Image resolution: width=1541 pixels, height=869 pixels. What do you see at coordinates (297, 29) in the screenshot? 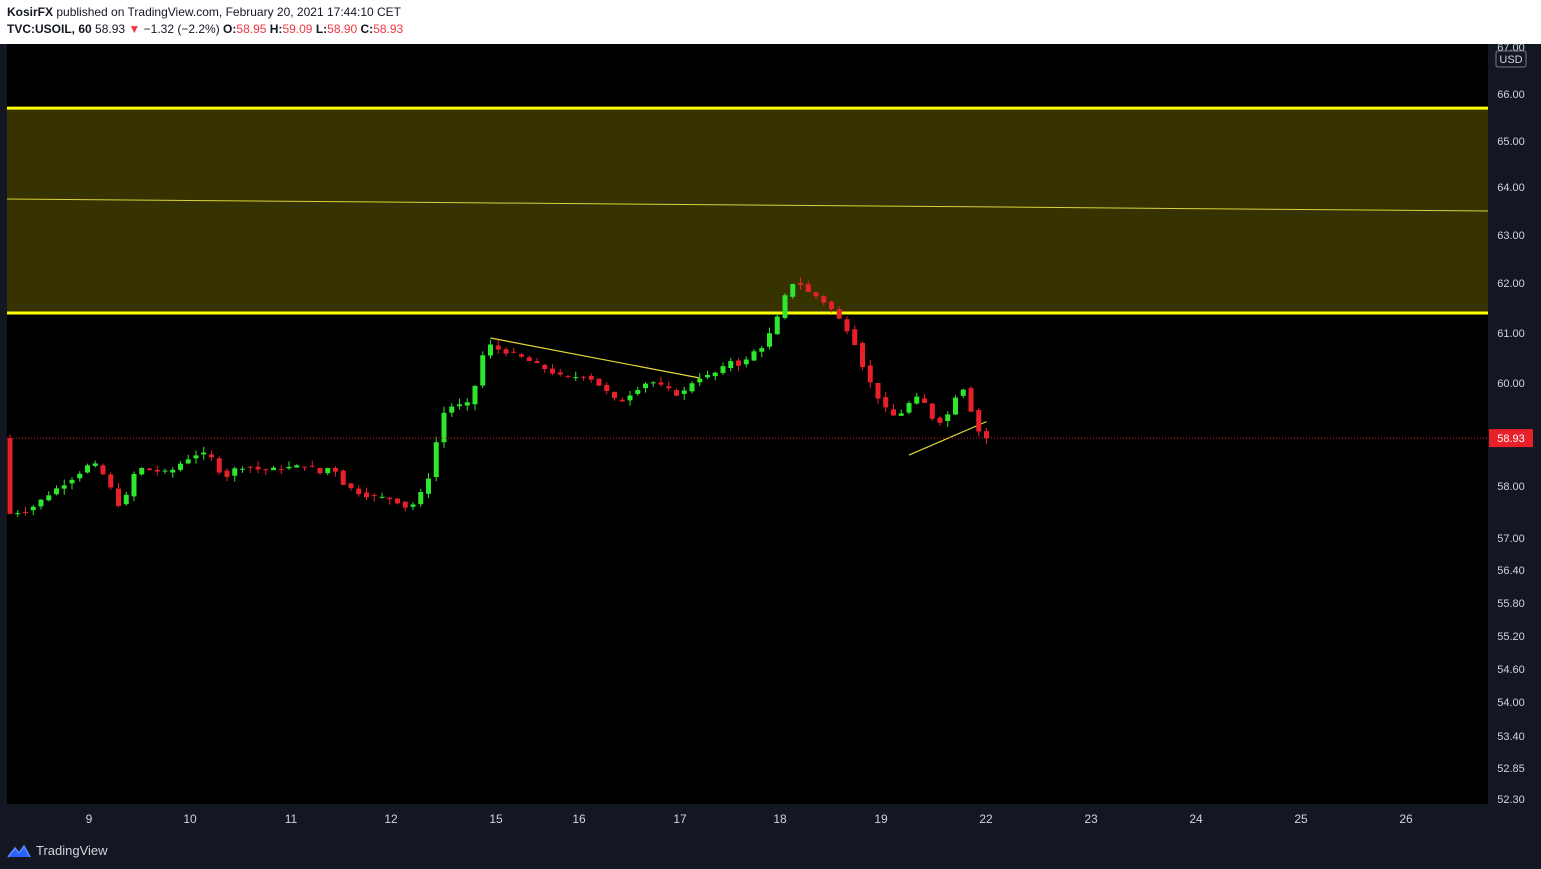
I see `high-value: 59.09` at bounding box center [297, 29].